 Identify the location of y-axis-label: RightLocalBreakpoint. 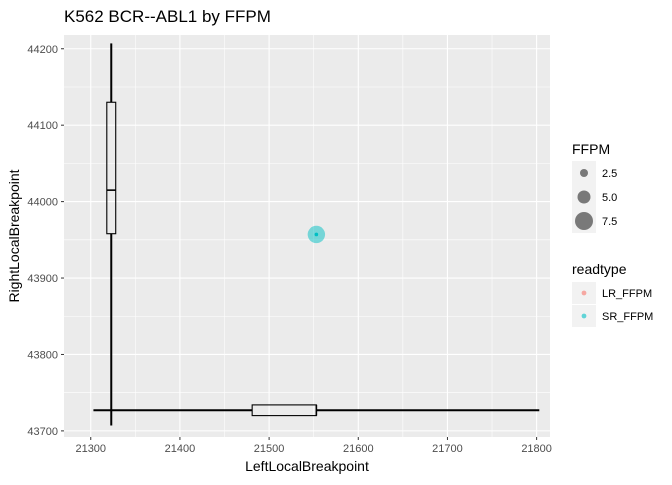
(14, 235).